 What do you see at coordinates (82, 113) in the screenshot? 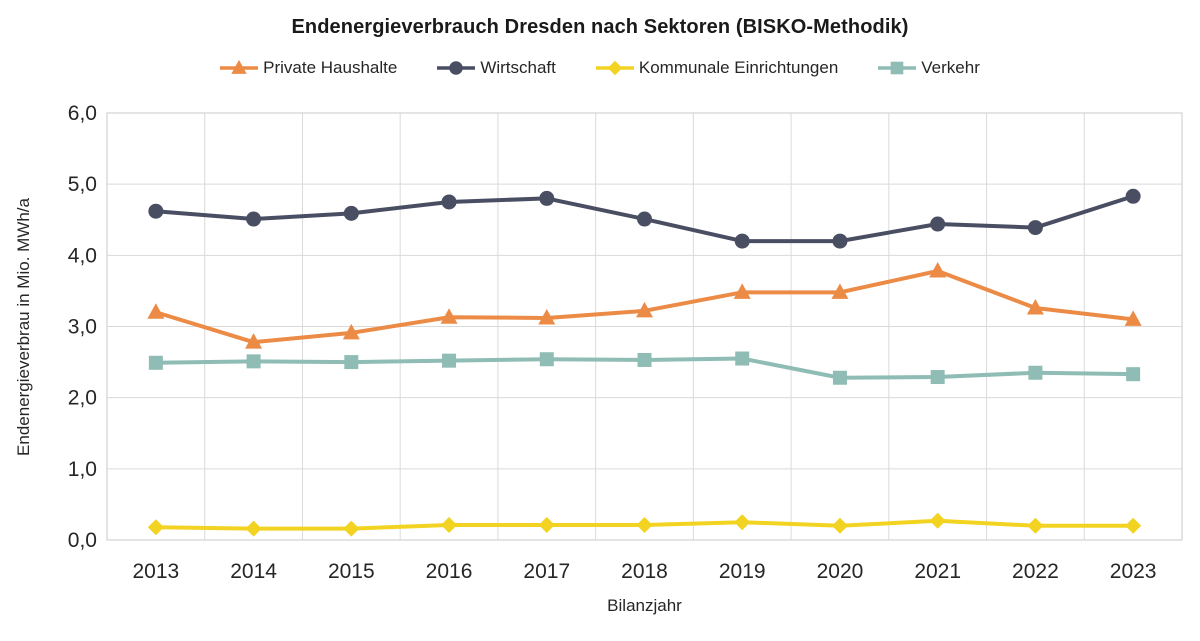
I see `y-tick-label: 6,0` at bounding box center [82, 113].